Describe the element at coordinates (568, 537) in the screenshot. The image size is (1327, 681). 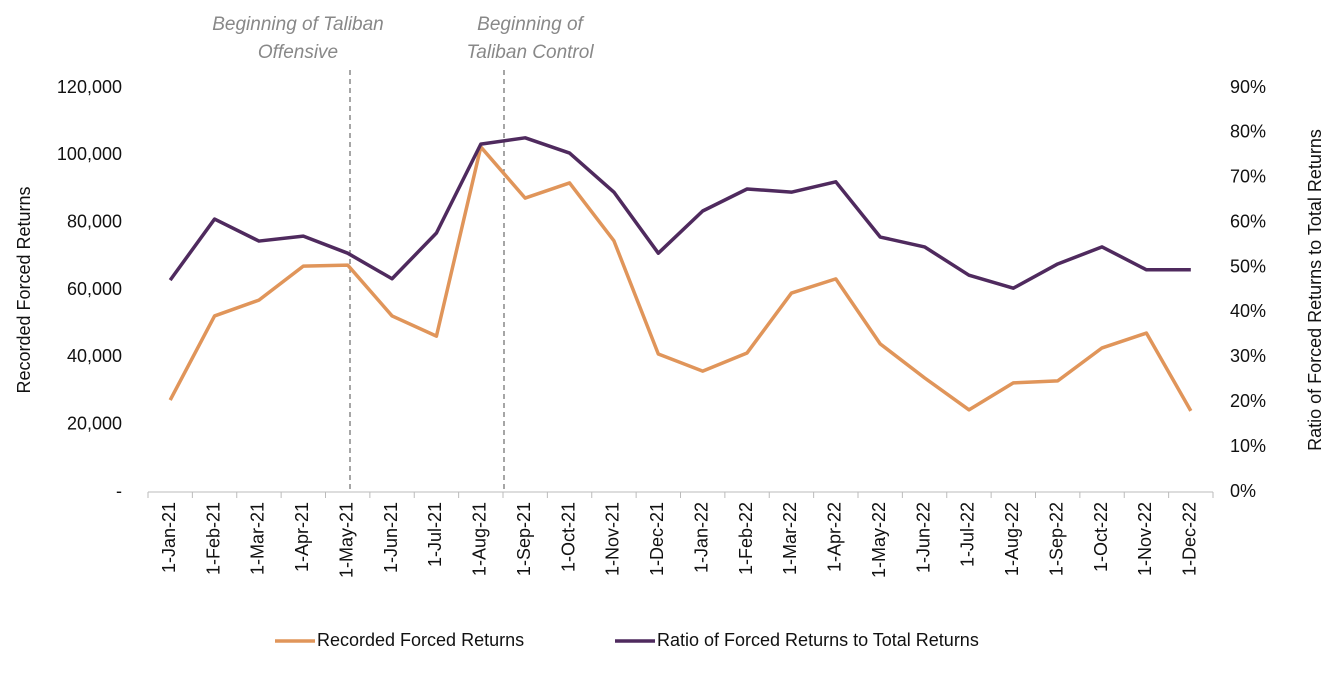
I see `x-tick-label: 1-Oct-21` at that location.